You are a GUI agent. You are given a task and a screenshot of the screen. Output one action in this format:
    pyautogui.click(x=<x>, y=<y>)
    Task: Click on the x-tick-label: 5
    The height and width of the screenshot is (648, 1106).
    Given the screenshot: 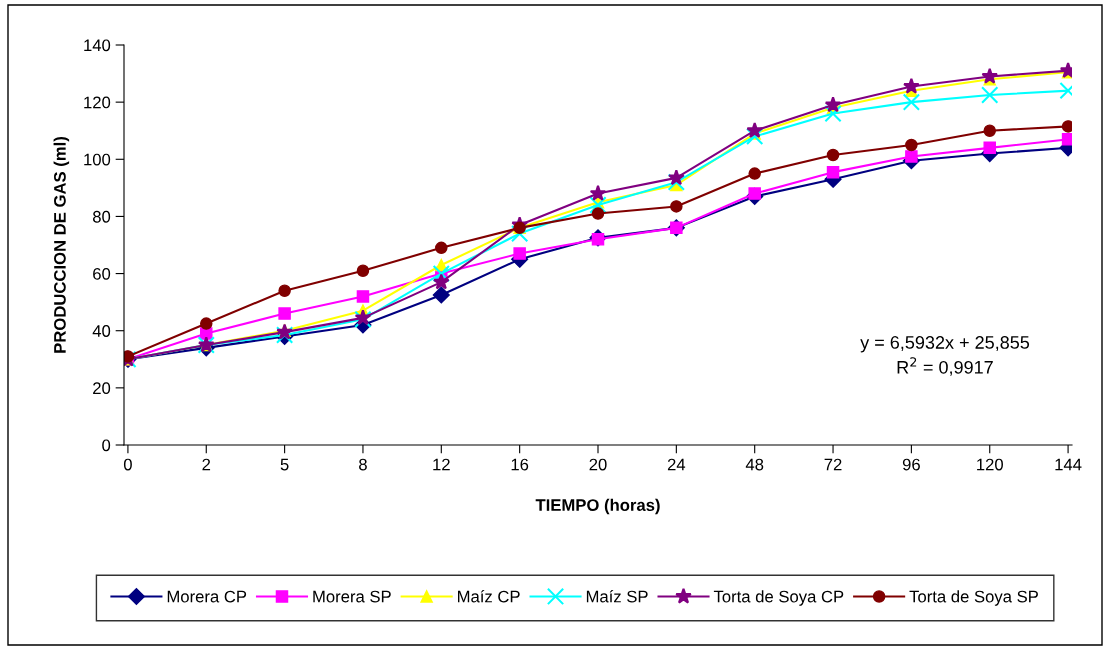 What is the action you would take?
    pyautogui.click(x=284, y=464)
    